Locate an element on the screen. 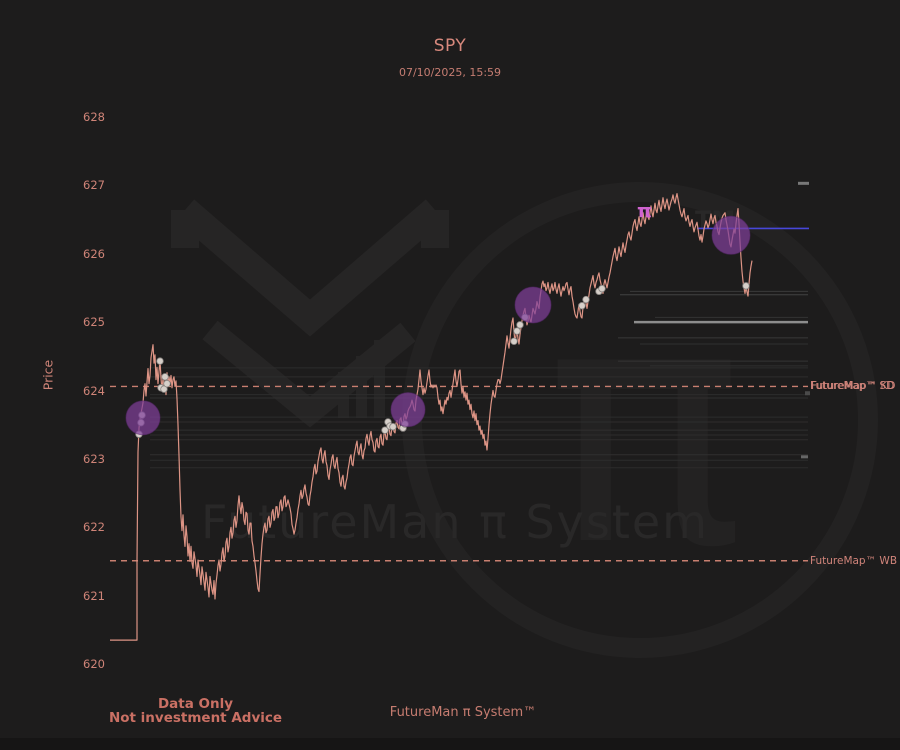 The width and height of the screenshot is (900, 750). chart-title: SPY is located at coordinates (450, 46).